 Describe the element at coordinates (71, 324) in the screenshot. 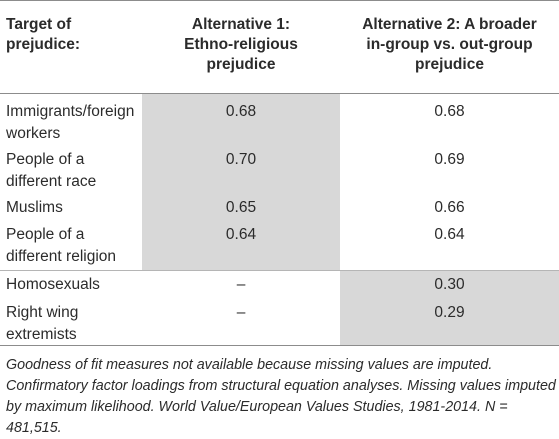

I see `row-label-right-wing-extremists: Right wing extremists` at that location.